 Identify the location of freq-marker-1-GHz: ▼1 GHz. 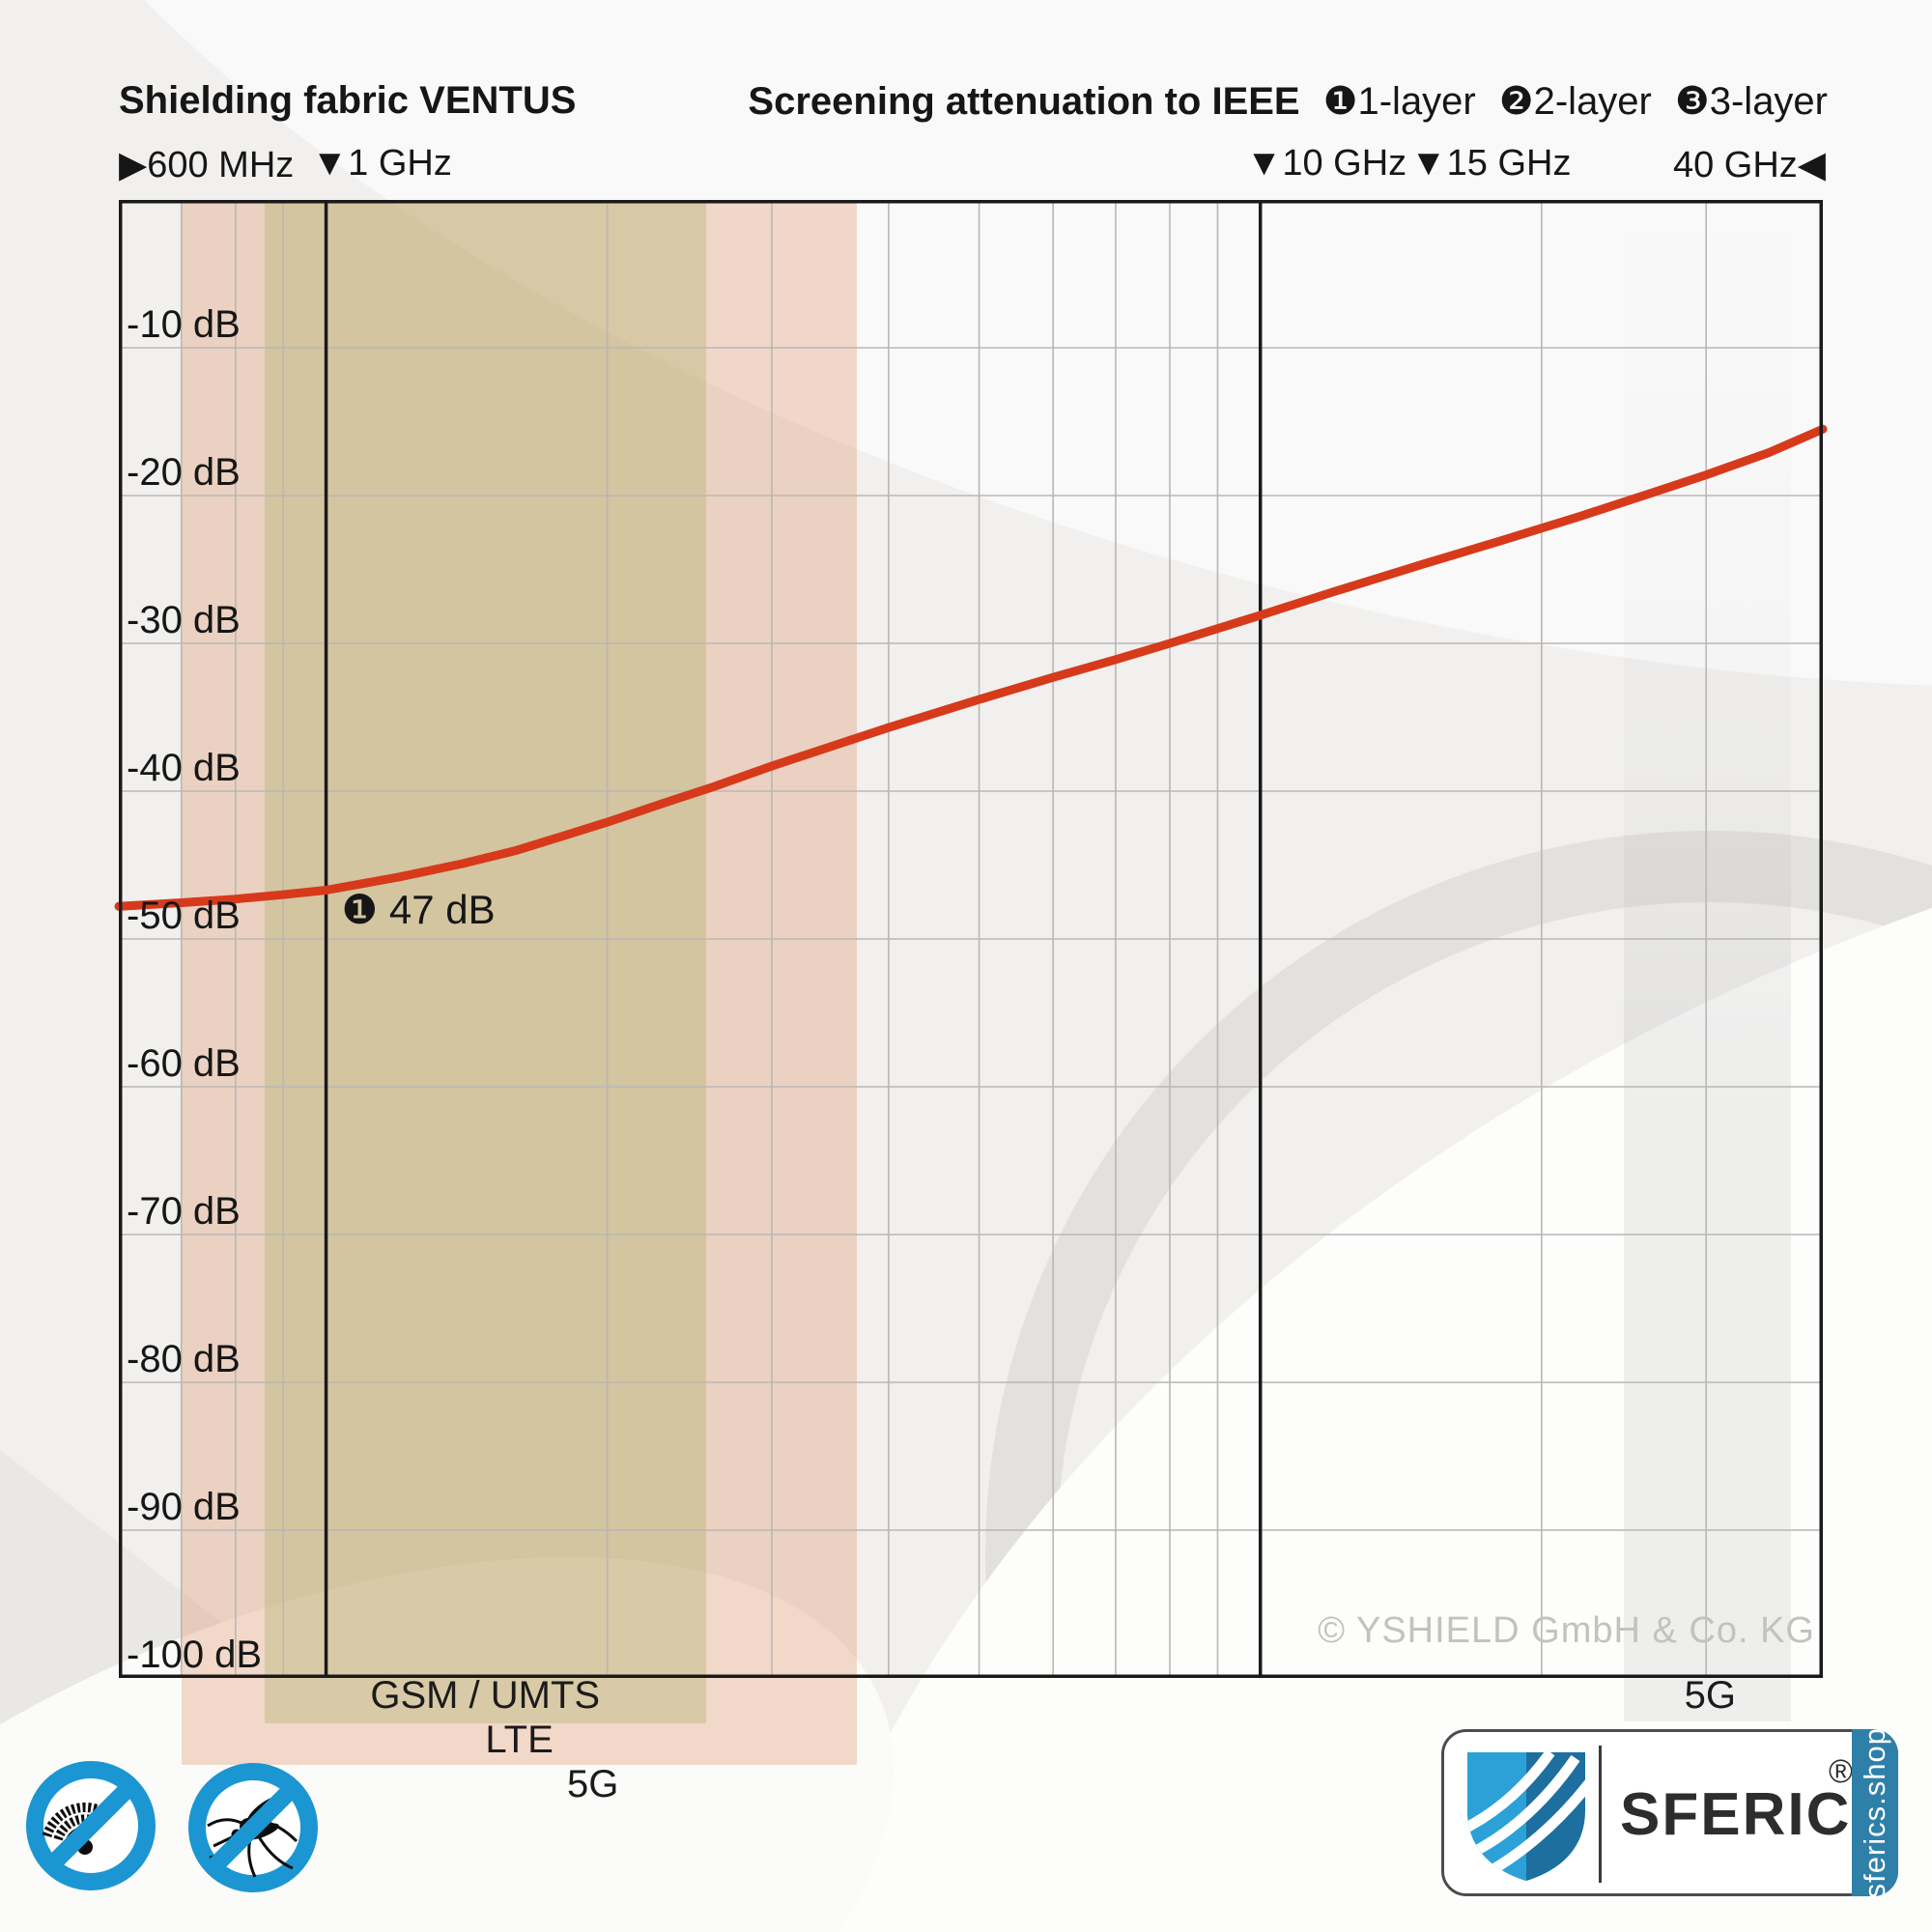
(381, 163).